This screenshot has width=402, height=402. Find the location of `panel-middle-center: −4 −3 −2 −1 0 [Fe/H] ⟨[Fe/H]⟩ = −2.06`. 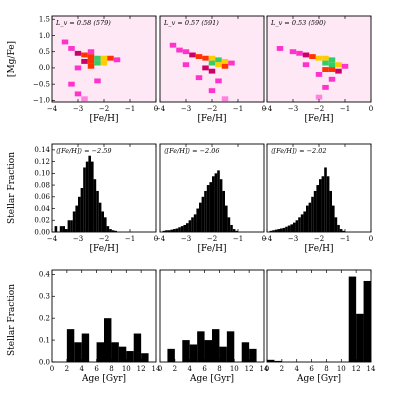

panel-middle-center: −4 −3 −2 −1 0 [Fe/H] ⟨[Fe/H]⟩ = −2.06 is located at coordinates (210, 198).